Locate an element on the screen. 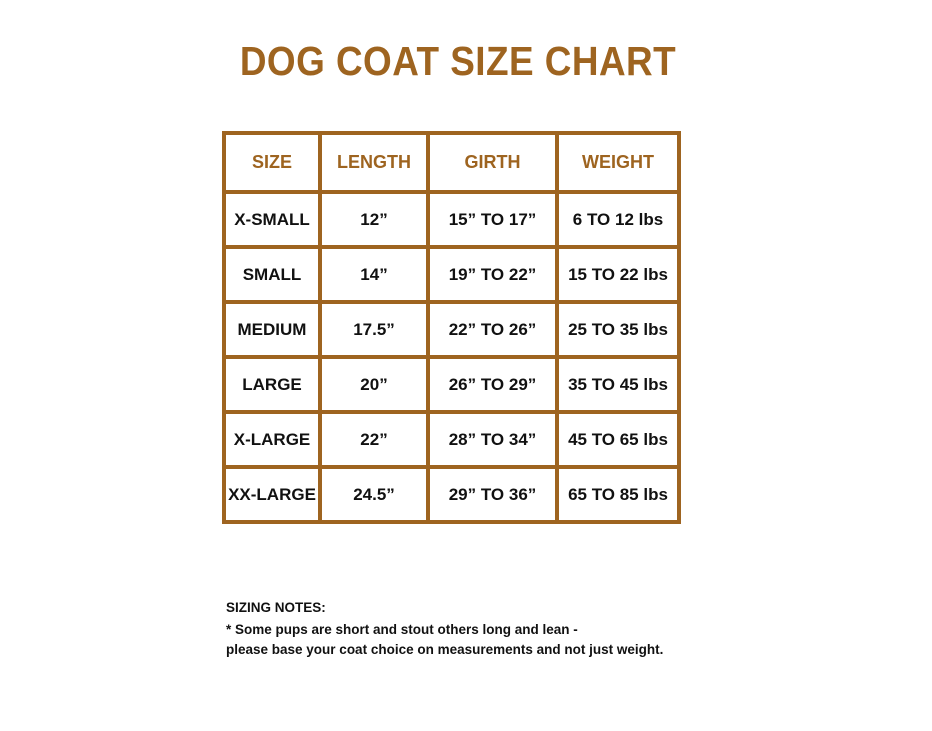 Image resolution: width=932 pixels, height=731 pixels. cell-size: X-SMALL is located at coordinates (272, 219).